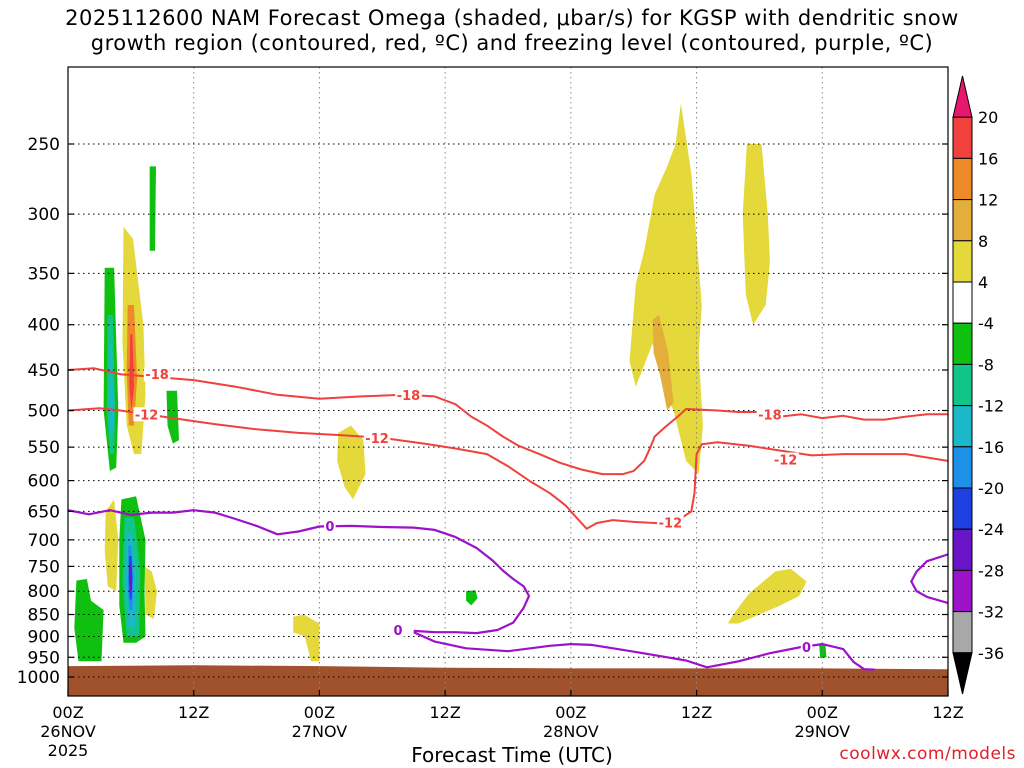 Image resolution: width=1024 pixels, height=768 pixels. What do you see at coordinates (991, 653) in the screenshot?
I see `colorbar-label-13: -36` at bounding box center [991, 653].